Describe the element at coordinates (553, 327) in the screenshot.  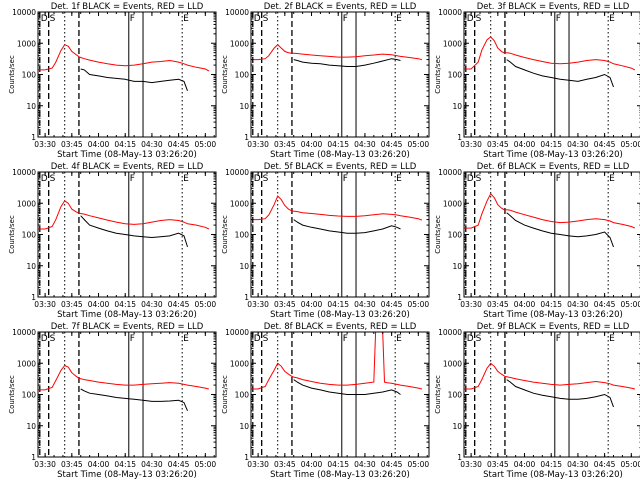
I see `panel-title: Det. 9f BLACK = Events, RED = LLD` at that location.